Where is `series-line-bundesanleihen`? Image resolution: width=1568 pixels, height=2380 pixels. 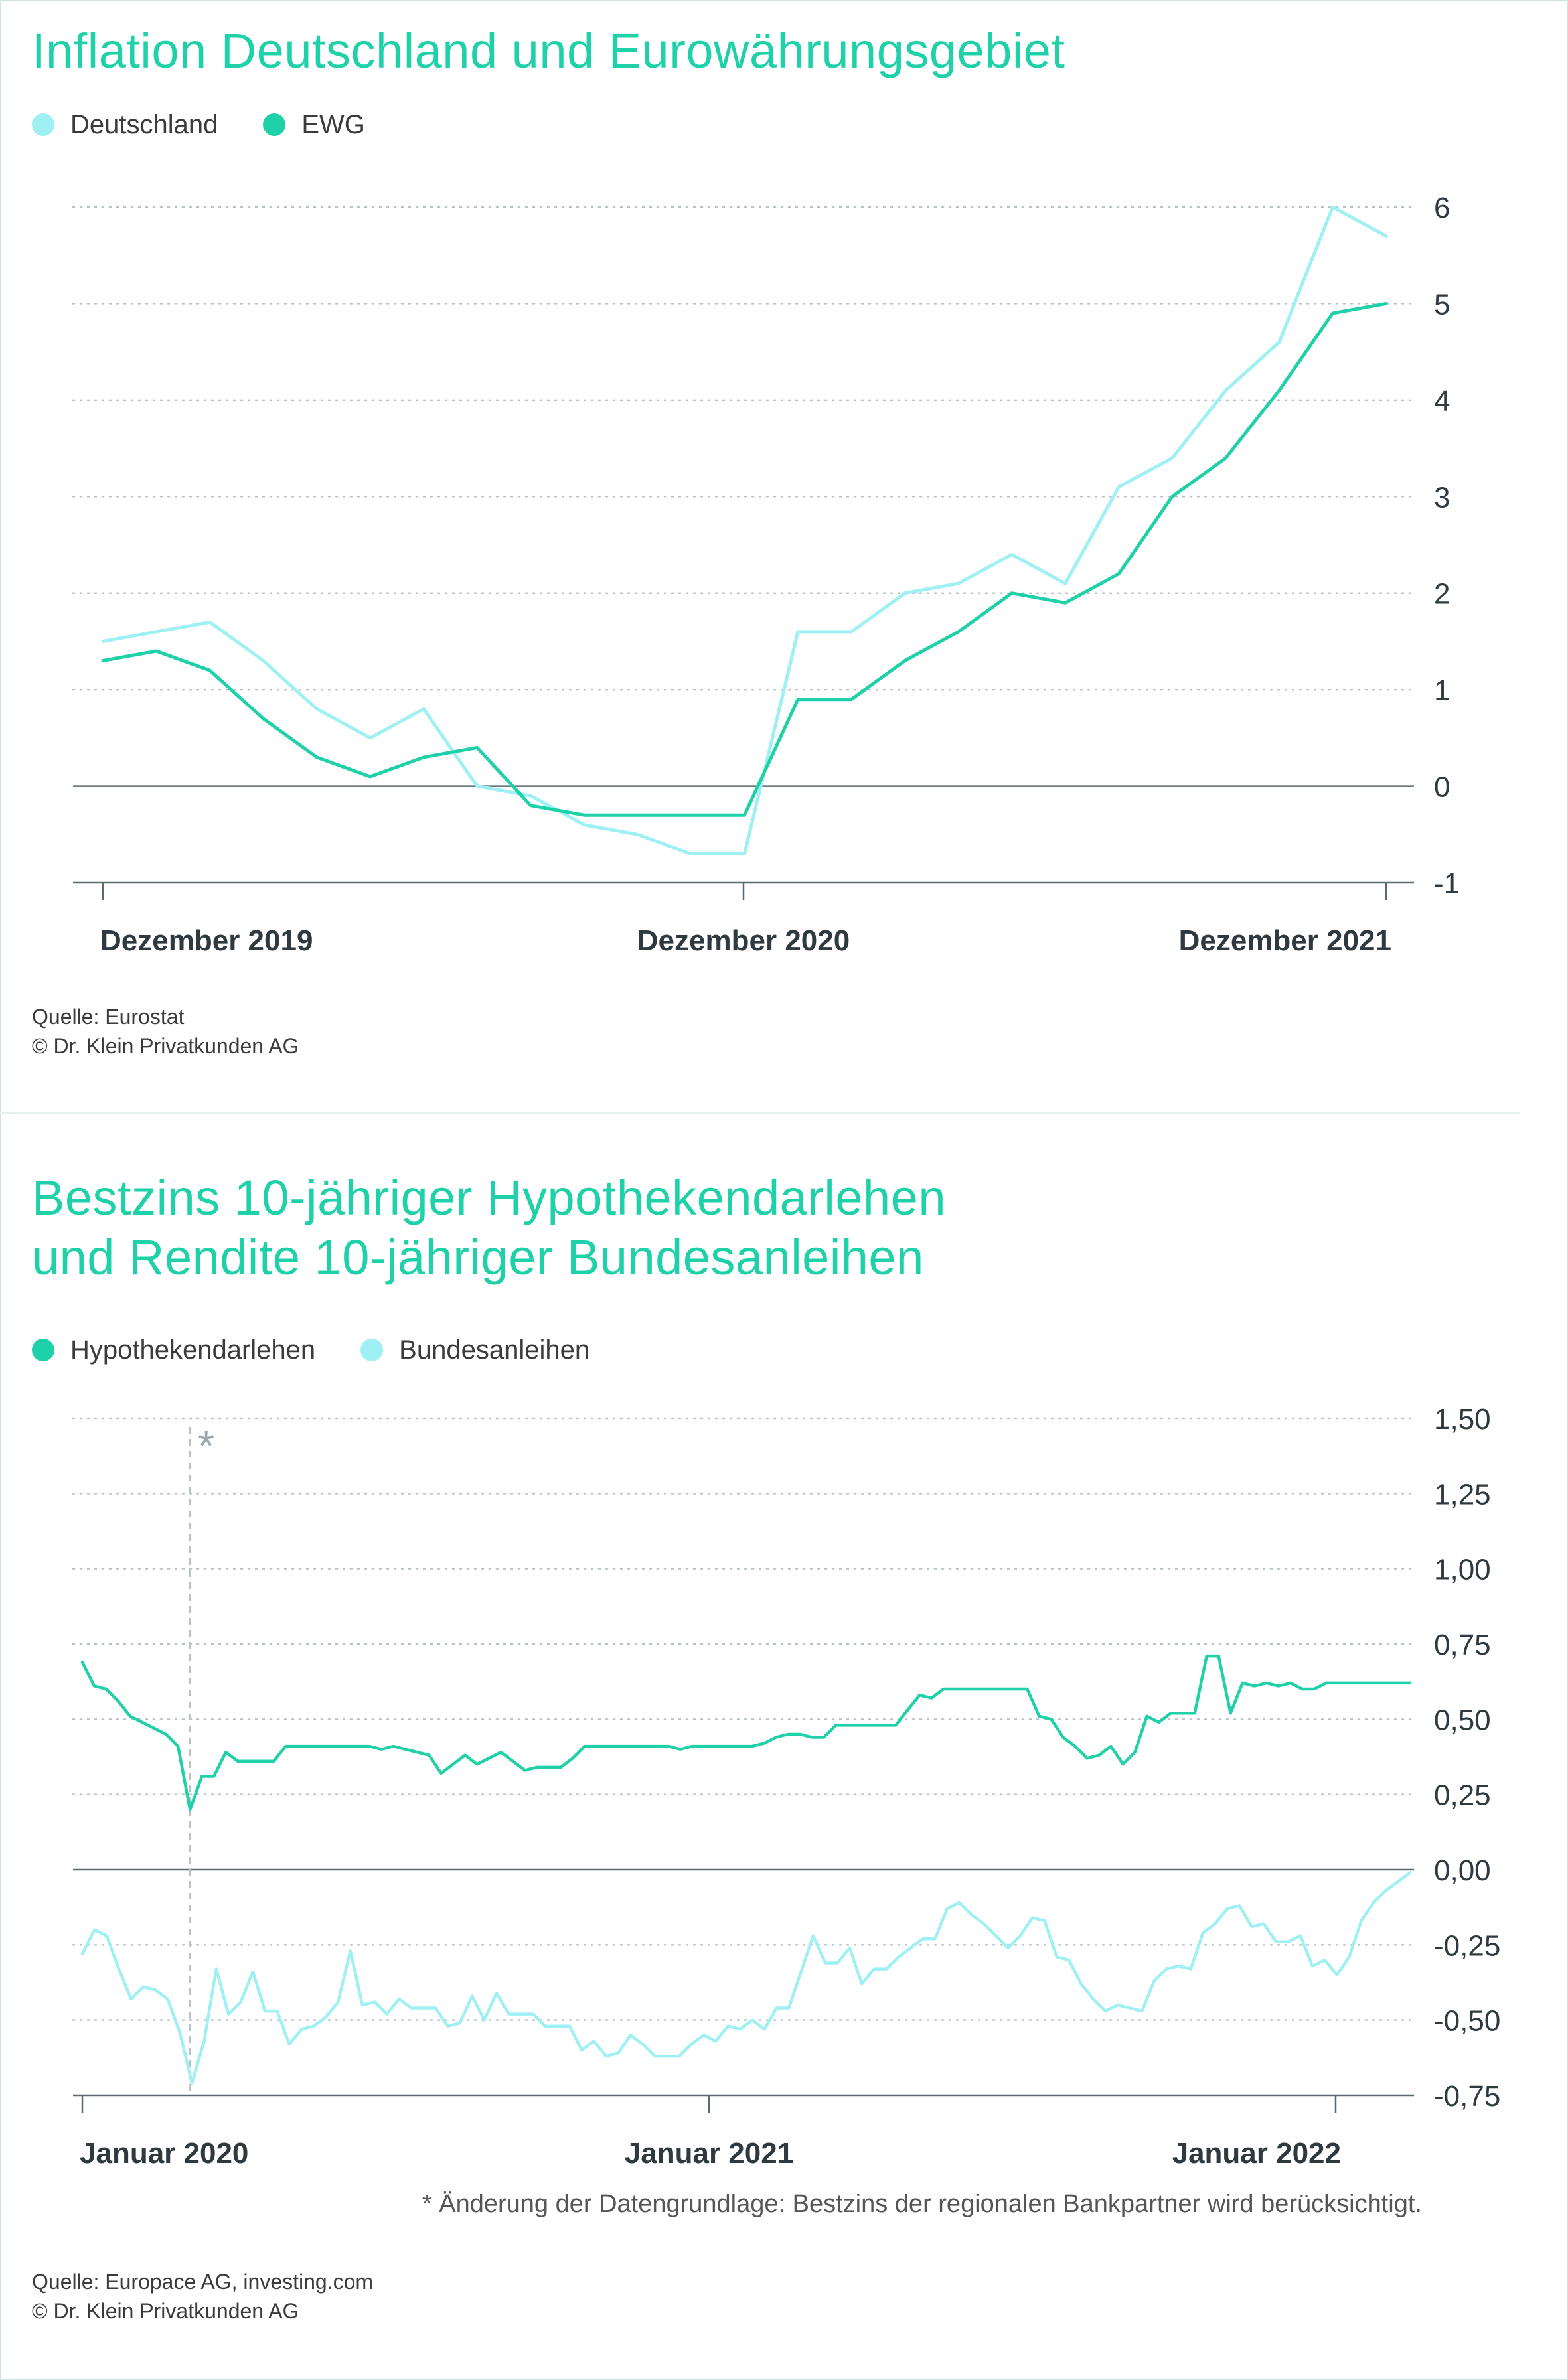 series-line-bundesanleihen is located at coordinates (746, 1978).